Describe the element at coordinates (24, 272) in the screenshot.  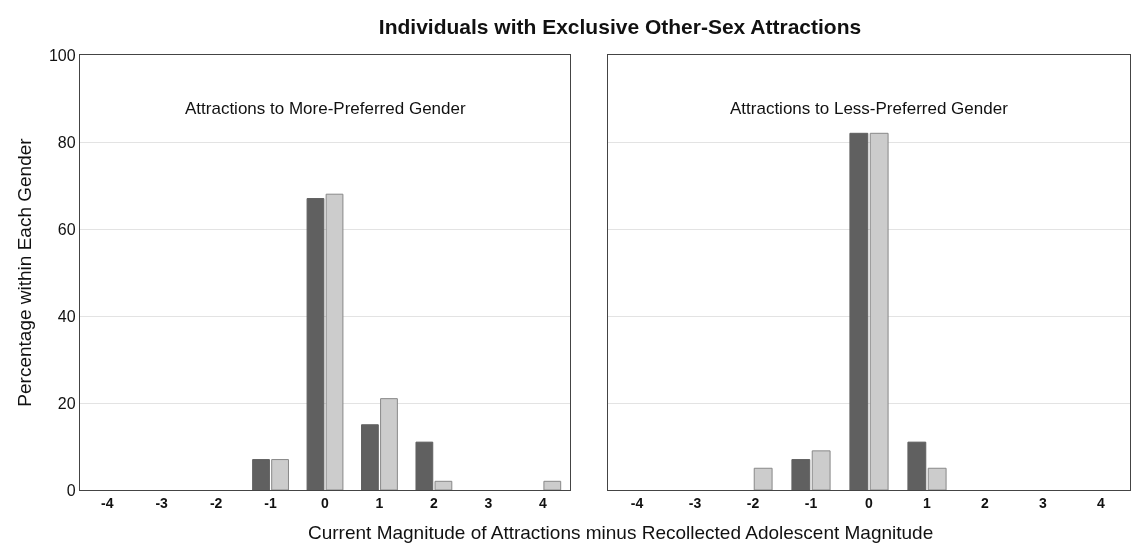
I see `y-axis-title: Percentage within Each Gender` at that location.